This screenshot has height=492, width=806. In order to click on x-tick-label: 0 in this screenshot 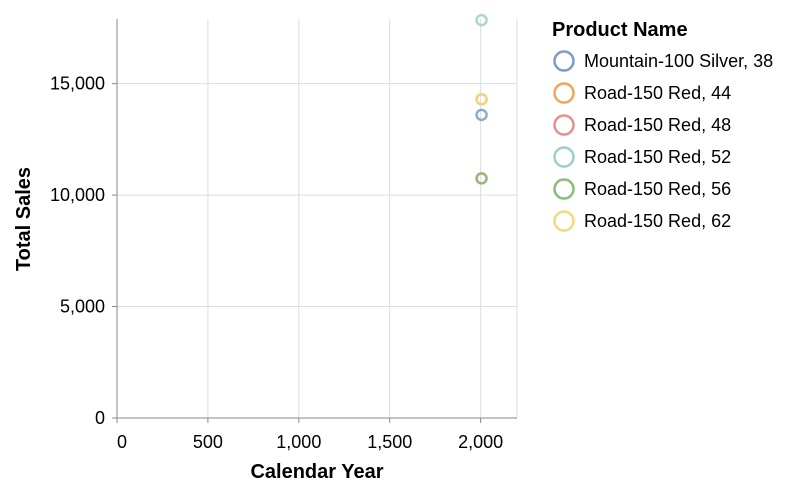, I will do `click(122, 442)`.